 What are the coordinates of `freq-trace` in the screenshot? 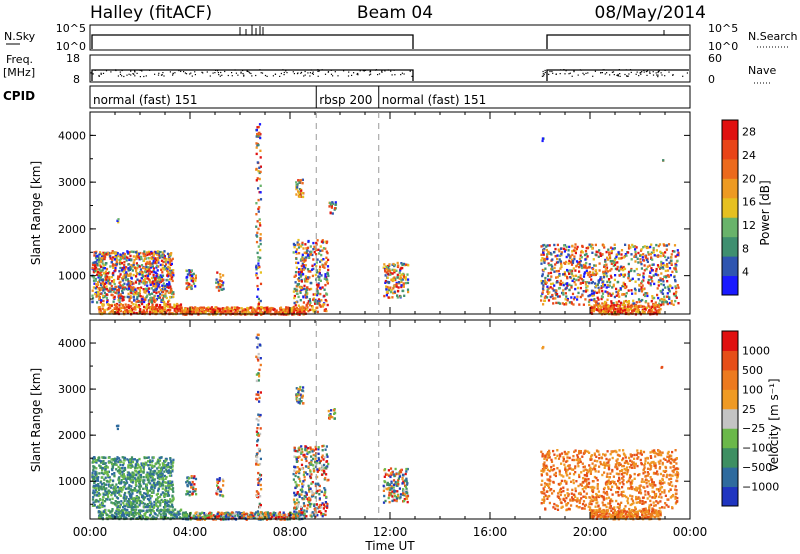 It's located at (390, 75).